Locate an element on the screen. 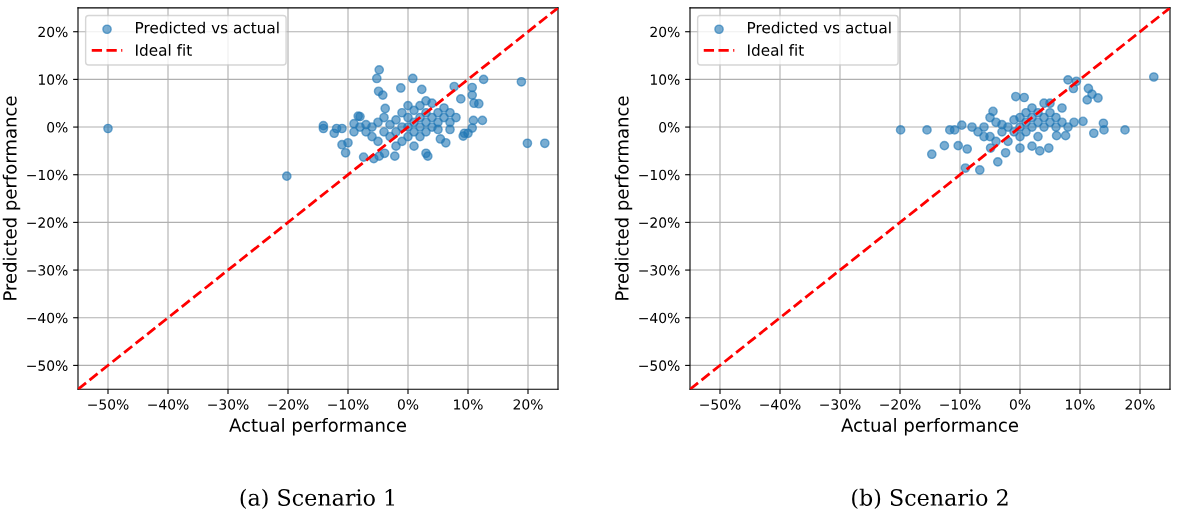 The height and width of the screenshot is (526, 1200). text: (a) Scenario 1 is located at coordinates (317, 499).